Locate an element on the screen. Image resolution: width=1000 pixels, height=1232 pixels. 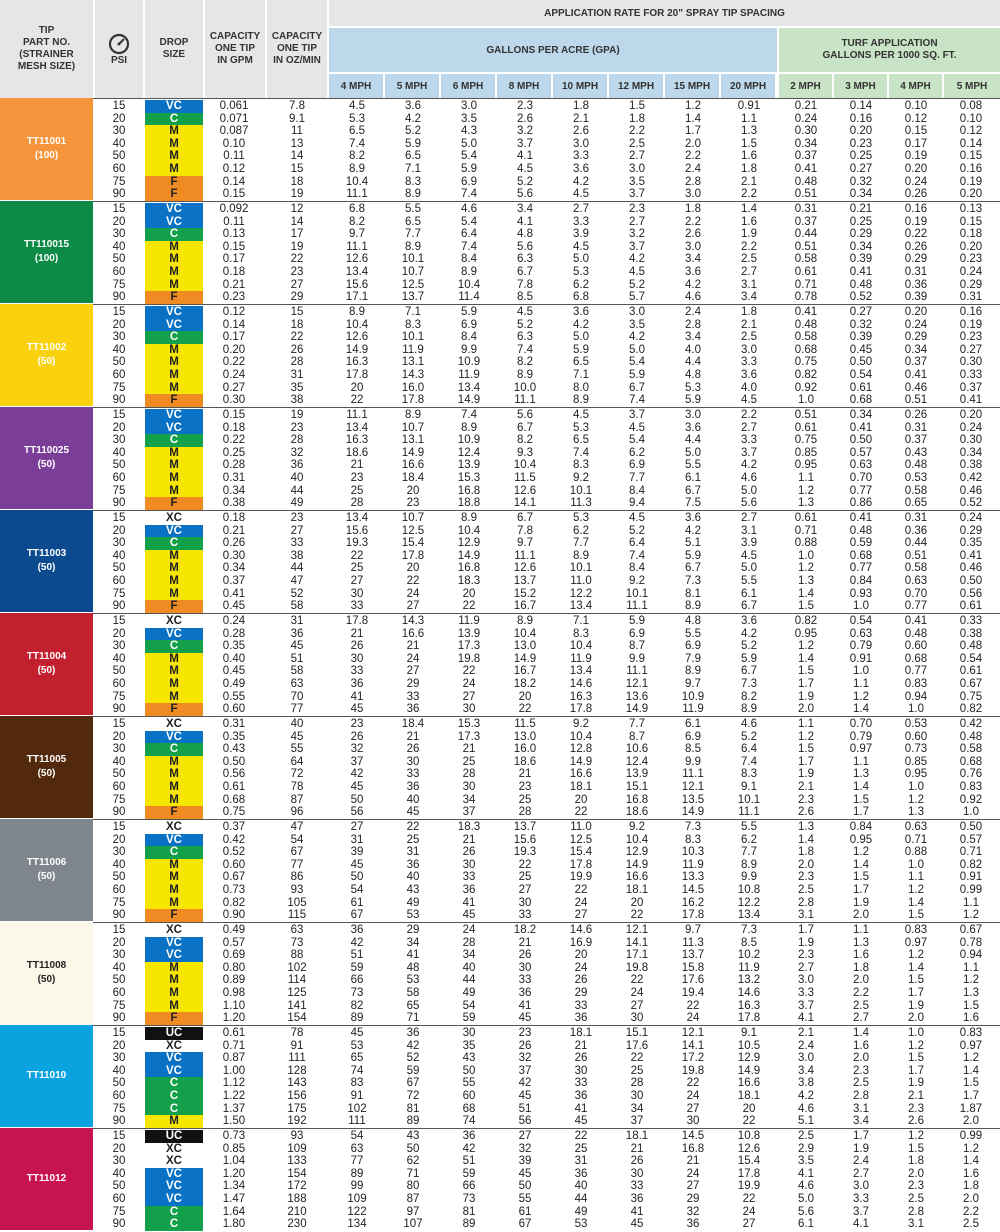
gpa-value: 8.9 is located at coordinates (413, 415).